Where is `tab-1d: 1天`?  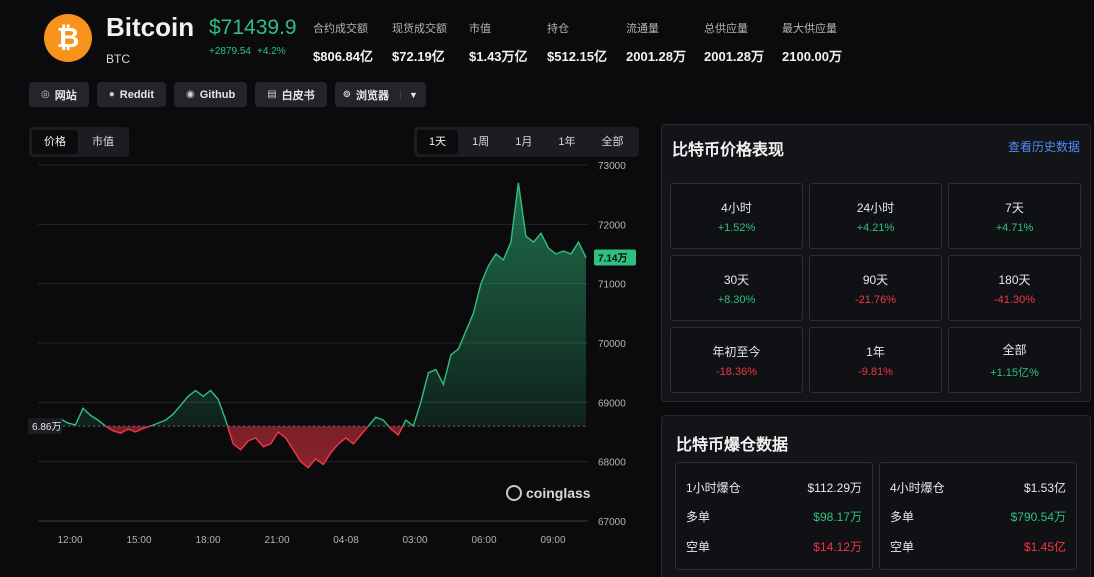
tab-1d: 1天 is located at coordinates (438, 142).